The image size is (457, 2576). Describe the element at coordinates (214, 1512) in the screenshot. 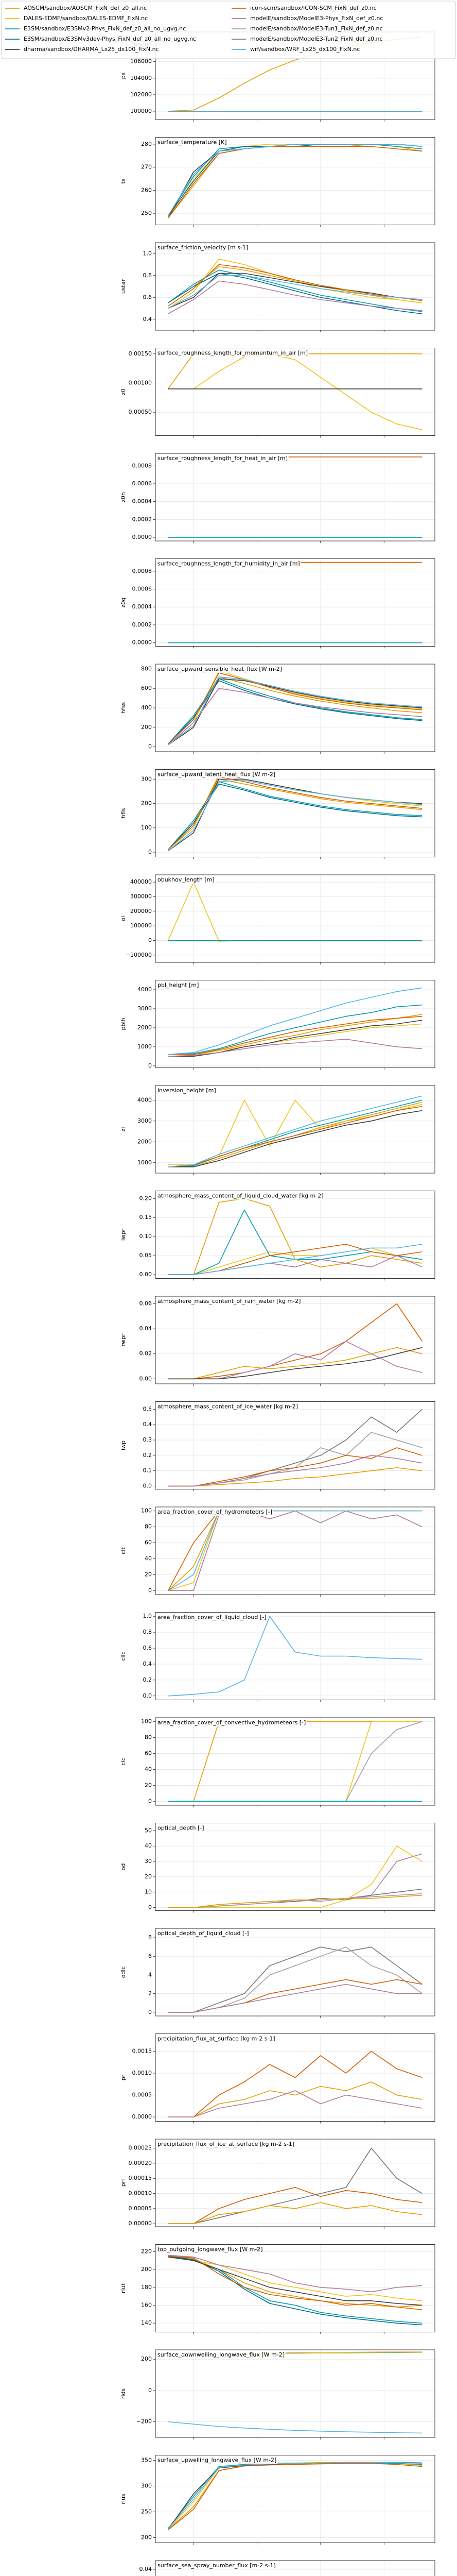

I see `panel-title: area_fraction_cover_of_hydrometeors [-]` at that location.